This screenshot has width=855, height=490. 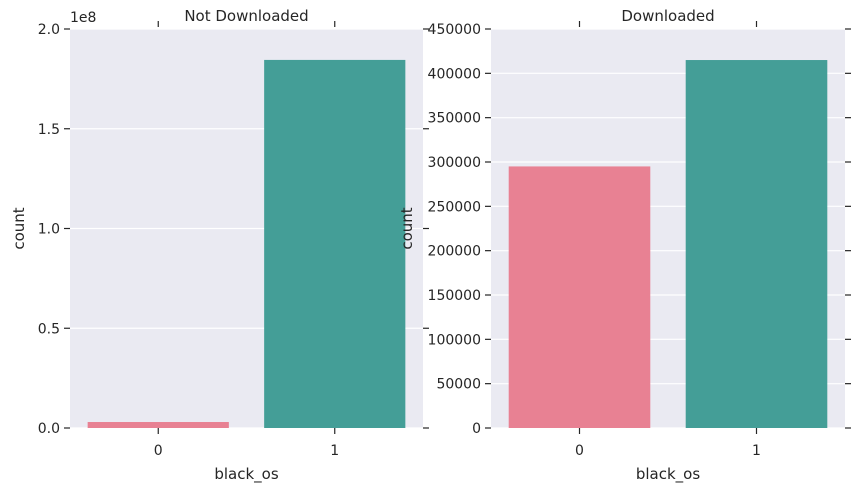 I want to click on ytick-label-1-5: 250000, so click(x=454, y=207).